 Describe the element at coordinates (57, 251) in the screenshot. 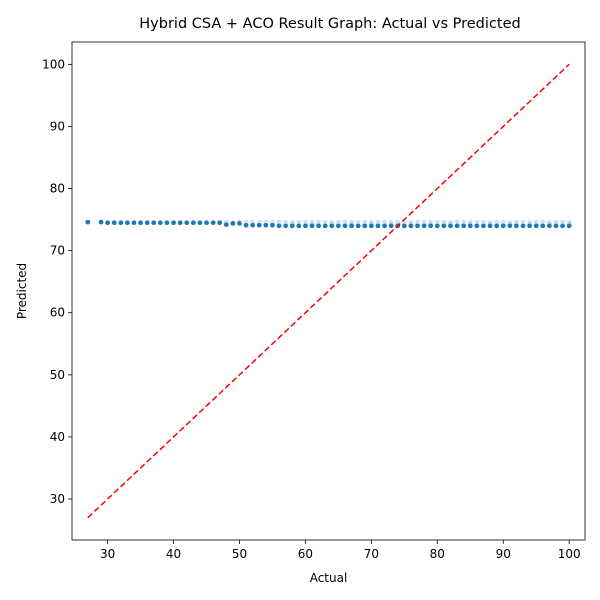

I see `y-tick-label: 70` at that location.